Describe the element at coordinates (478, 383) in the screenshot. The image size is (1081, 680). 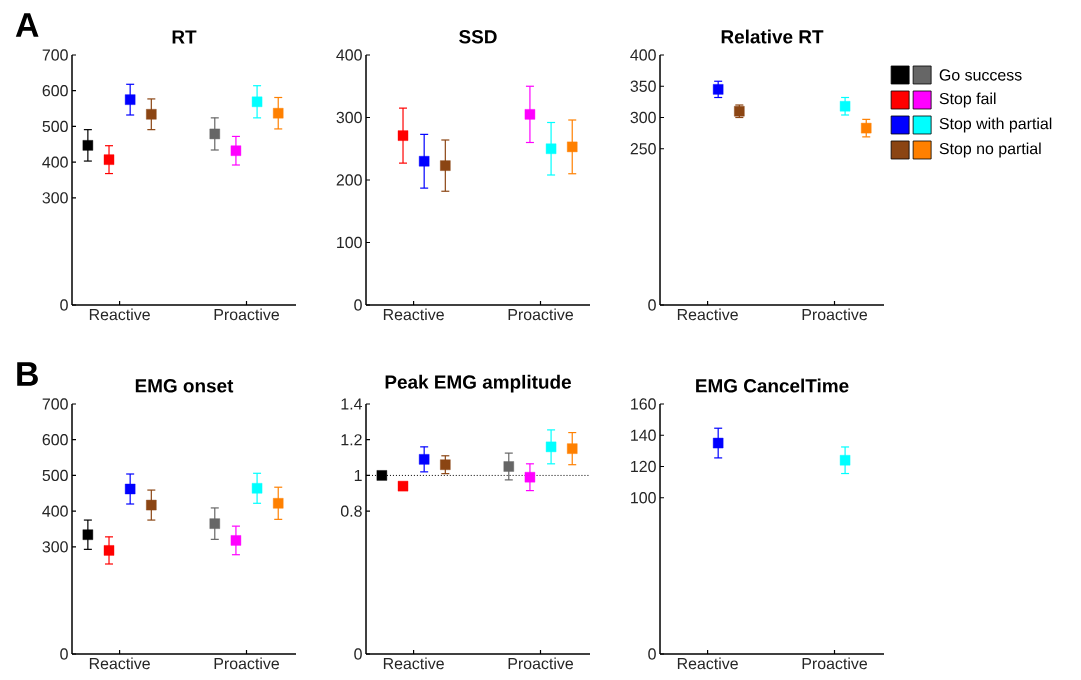
I see `chart-title: Peak EMG amplitude` at that location.